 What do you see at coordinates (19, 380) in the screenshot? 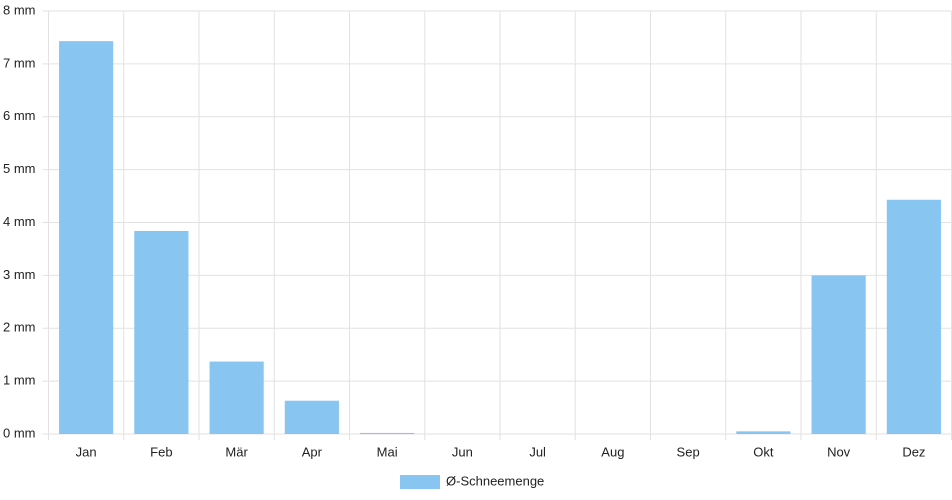
I see `y-tick-label: 1 mm` at bounding box center [19, 380].